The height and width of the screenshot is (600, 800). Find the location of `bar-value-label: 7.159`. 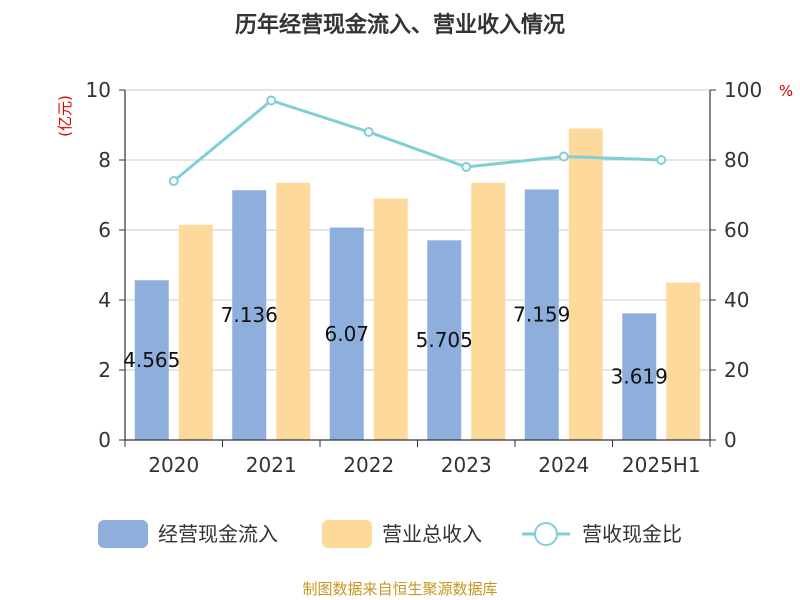

bar-value-label: 7.159 is located at coordinates (541, 315).